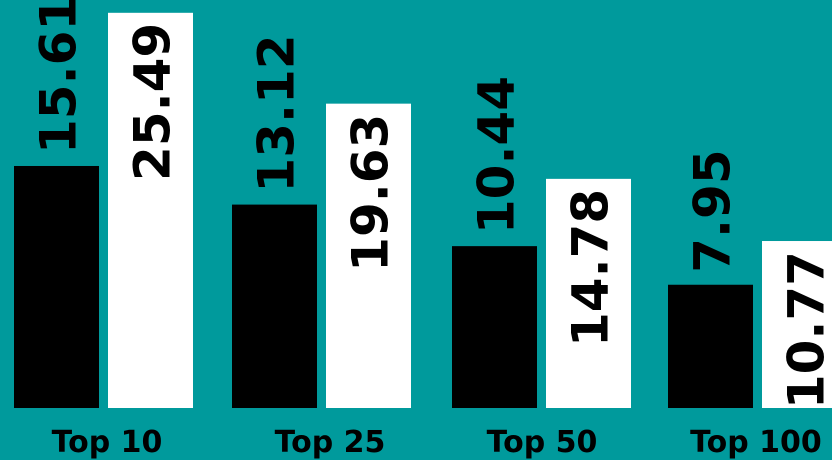  Describe the element at coordinates (59, 77) in the screenshot. I see `value-label-series_a-0: 15.61` at that location.